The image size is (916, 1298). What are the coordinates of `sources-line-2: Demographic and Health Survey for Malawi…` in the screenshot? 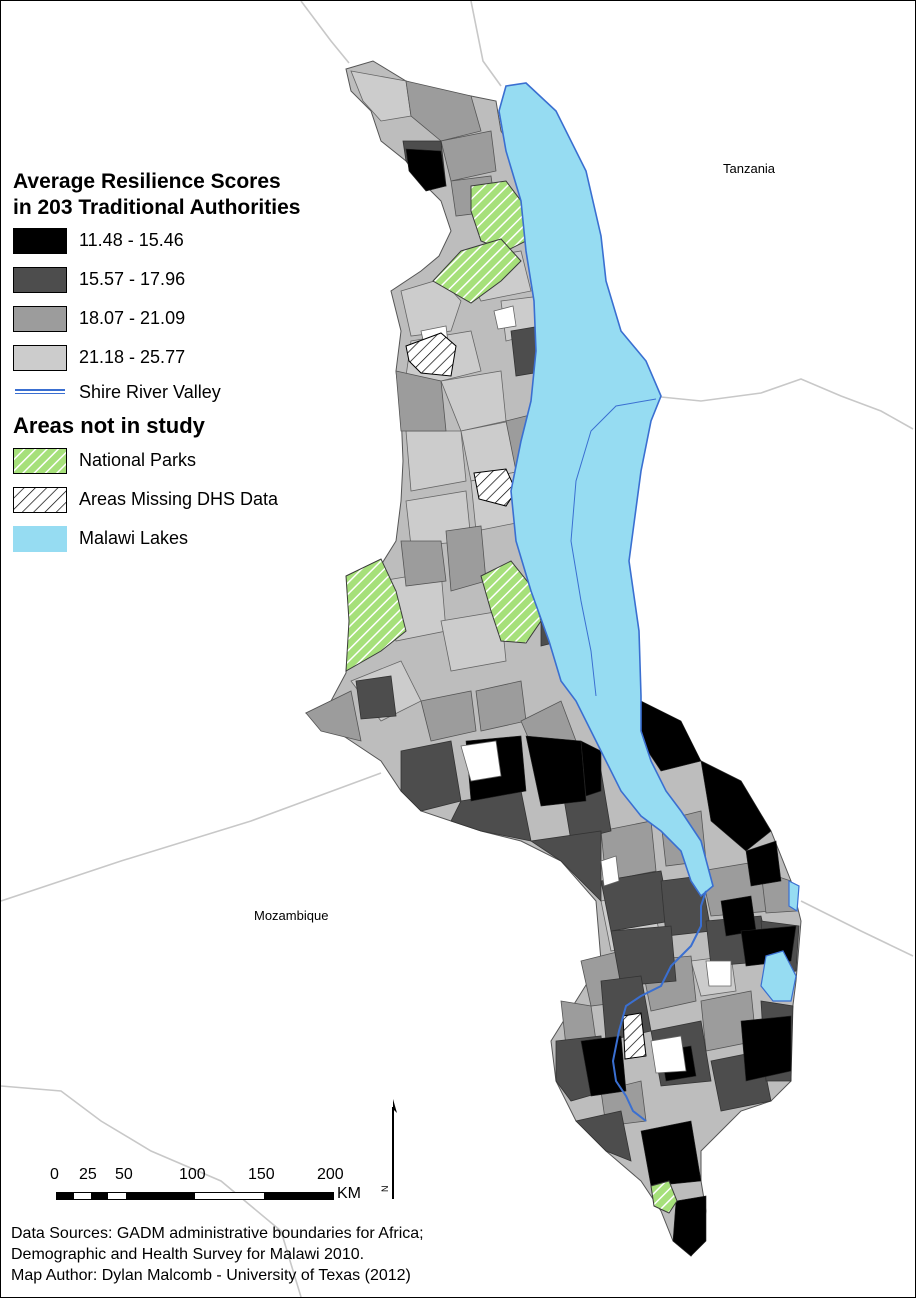 It's located at (188, 1254).